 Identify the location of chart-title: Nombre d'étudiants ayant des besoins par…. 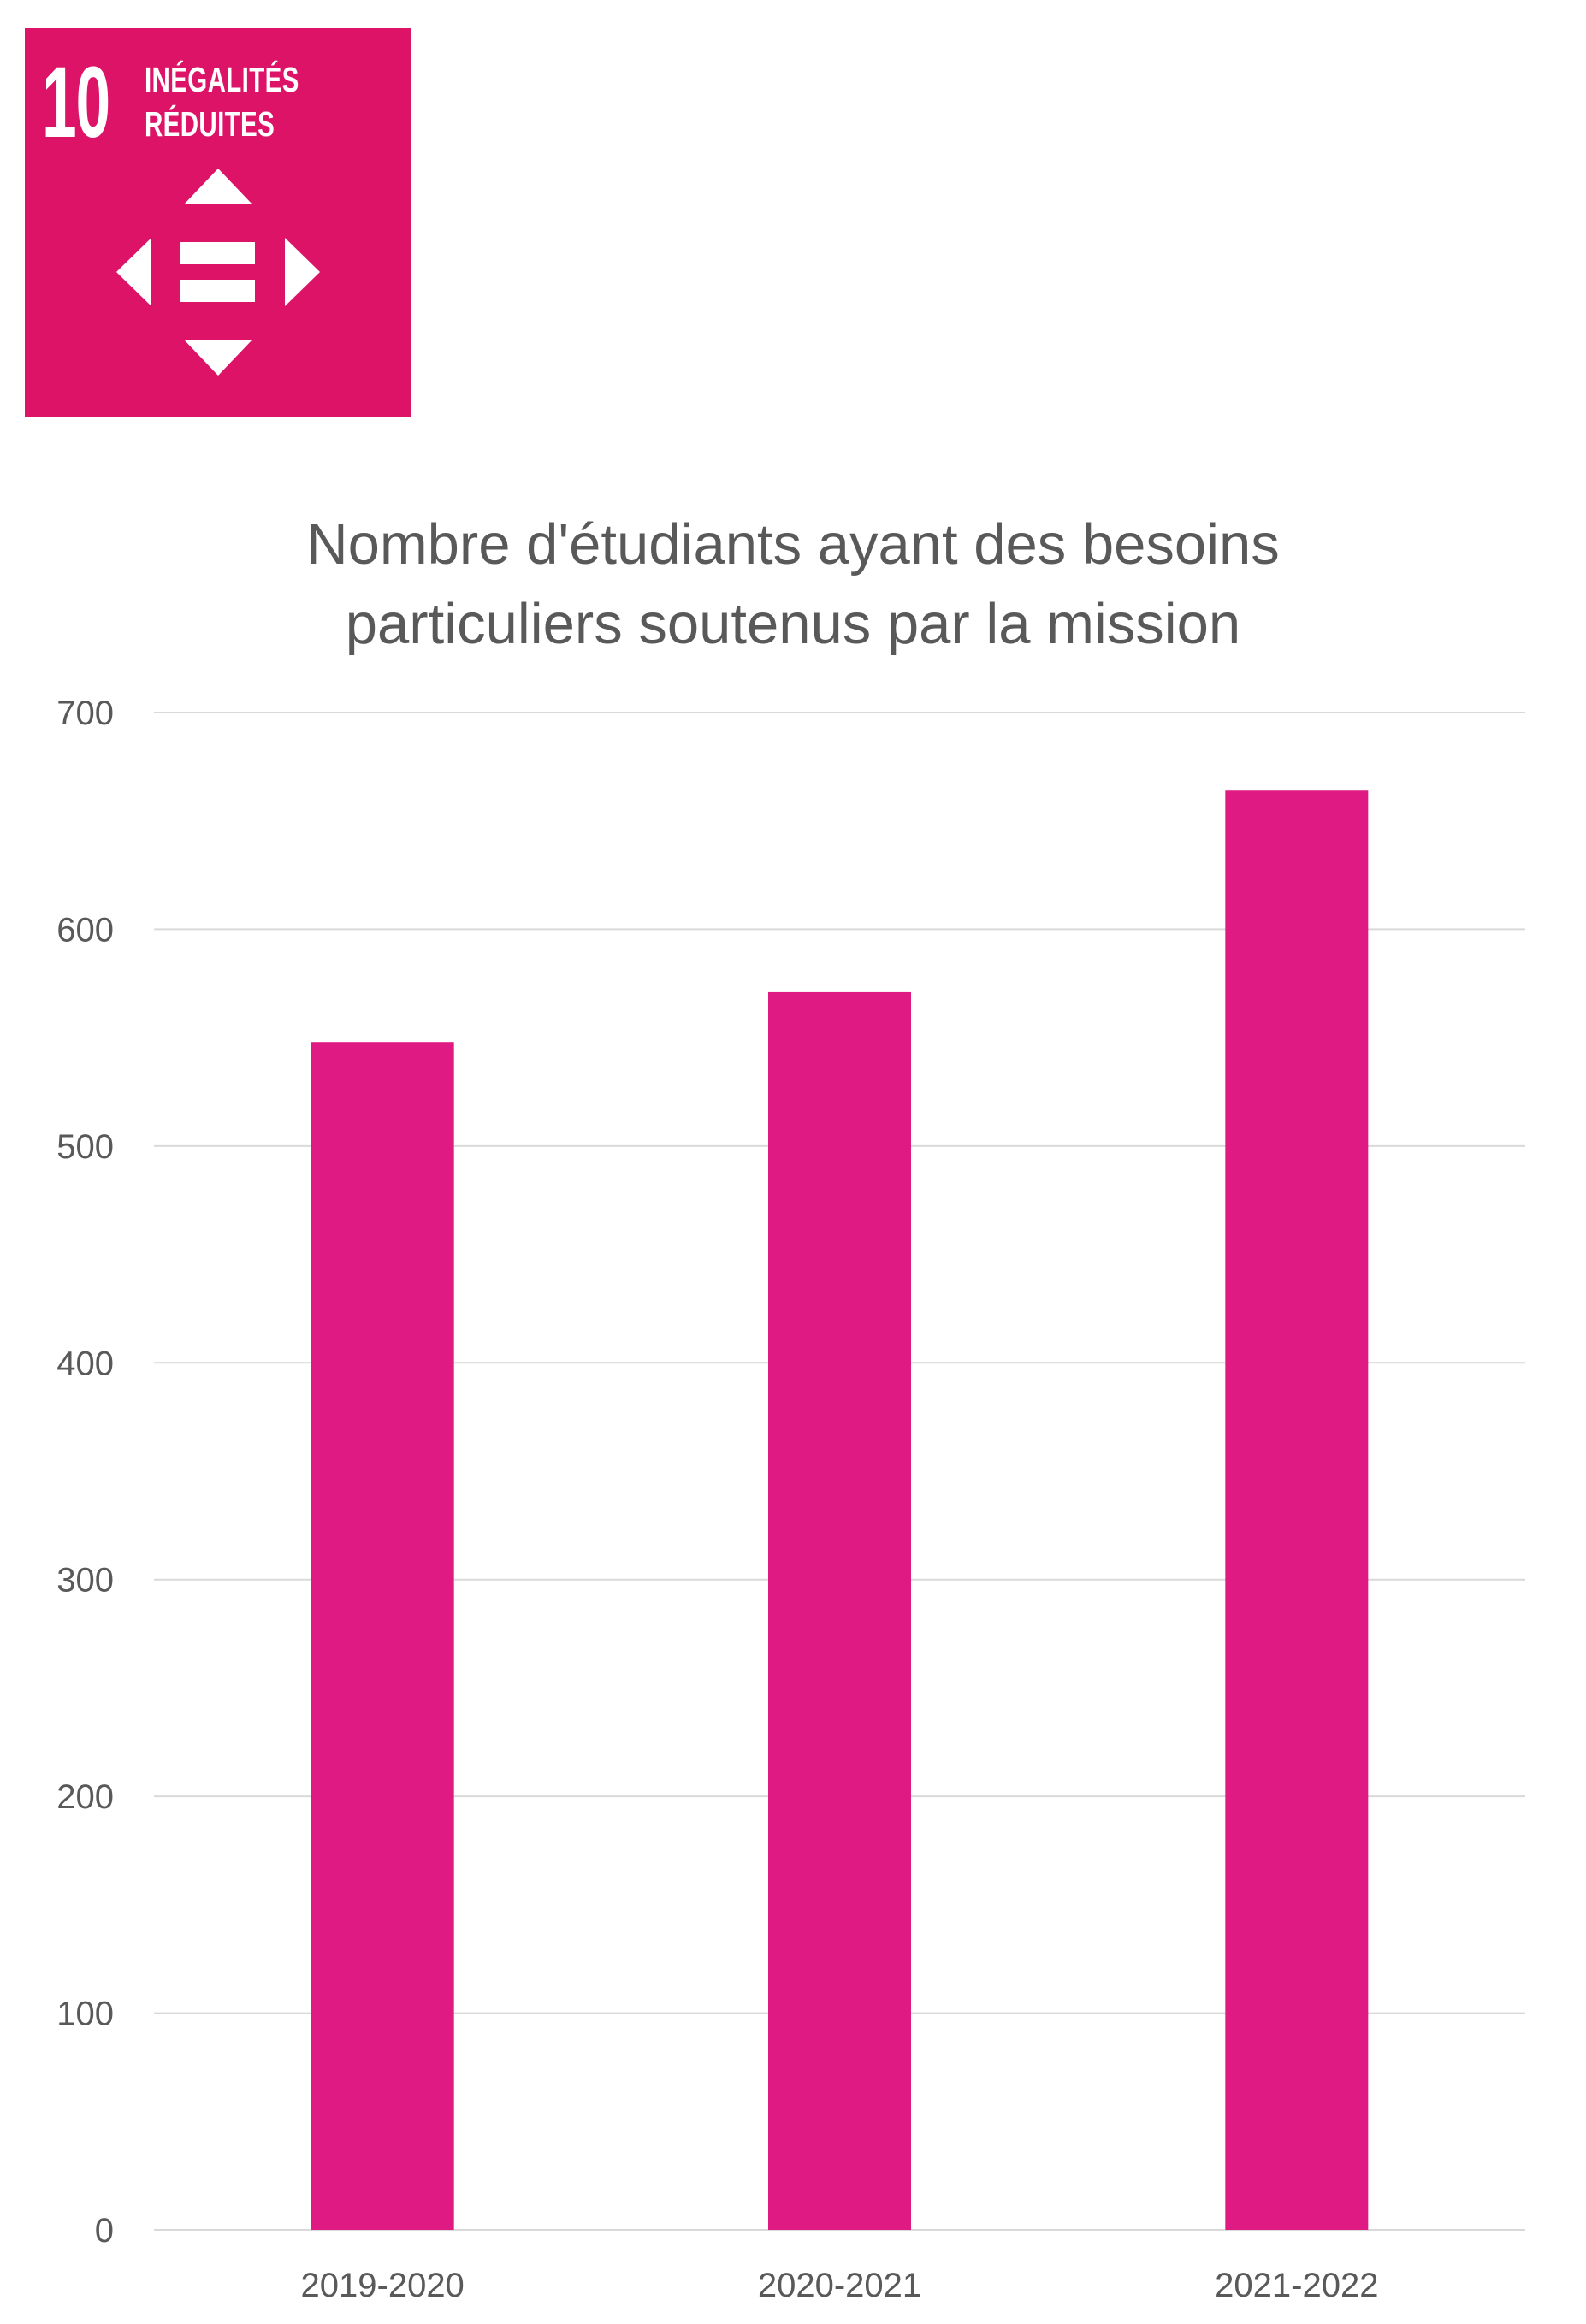
(793, 584).